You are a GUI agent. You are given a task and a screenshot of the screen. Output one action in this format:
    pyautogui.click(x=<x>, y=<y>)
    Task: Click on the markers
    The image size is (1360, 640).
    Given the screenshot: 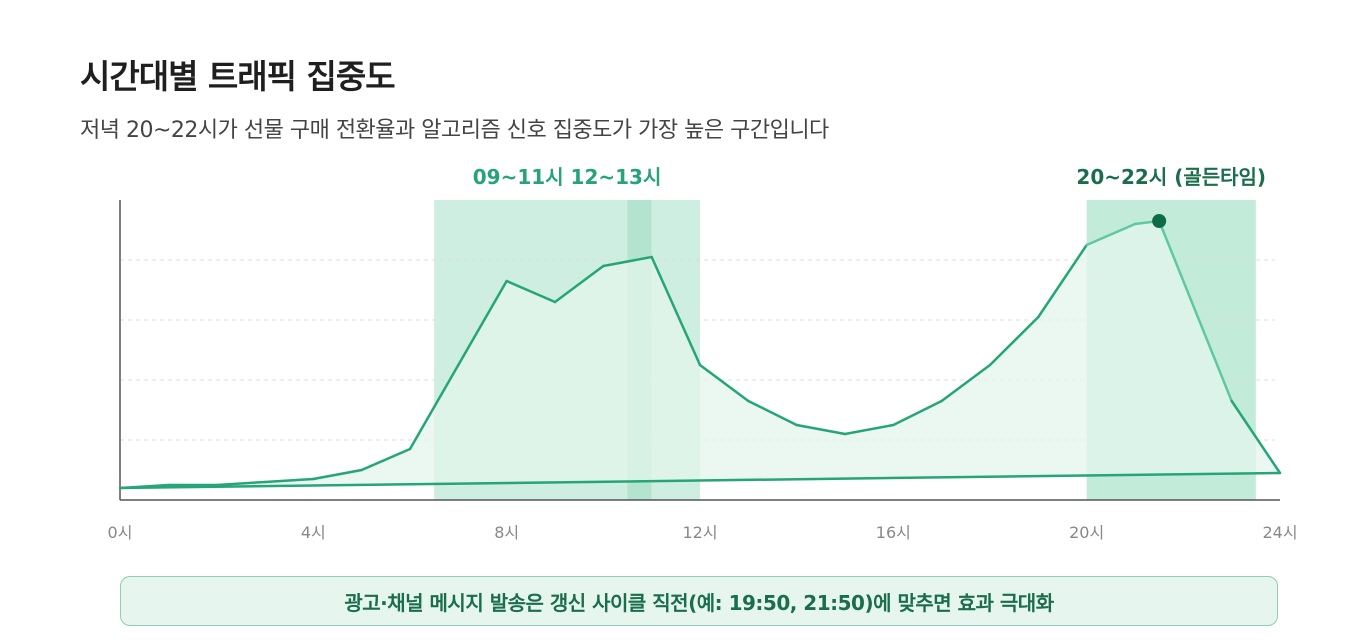 What is the action you would take?
    pyautogui.click(x=1159, y=221)
    